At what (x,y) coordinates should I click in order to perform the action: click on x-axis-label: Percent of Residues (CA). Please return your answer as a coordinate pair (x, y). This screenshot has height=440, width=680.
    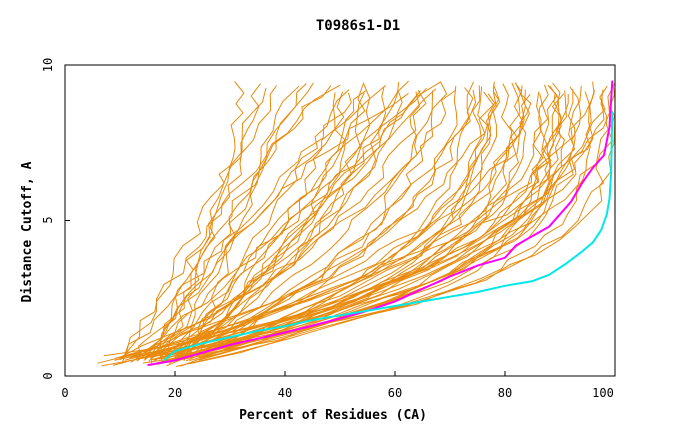
    Looking at the image, I should click on (333, 415).